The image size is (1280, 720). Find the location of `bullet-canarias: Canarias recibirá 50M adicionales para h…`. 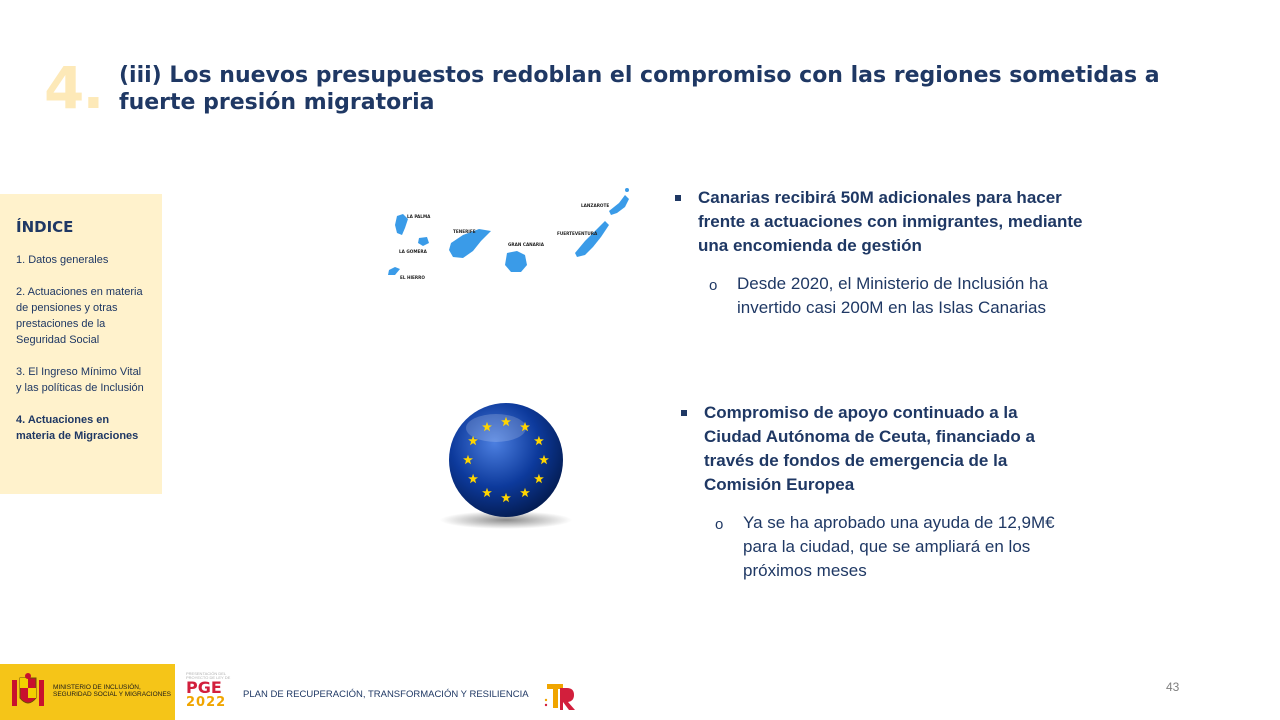

bullet-canarias: Canarias recibirá 50M adicionales para h… is located at coordinates (887, 253).